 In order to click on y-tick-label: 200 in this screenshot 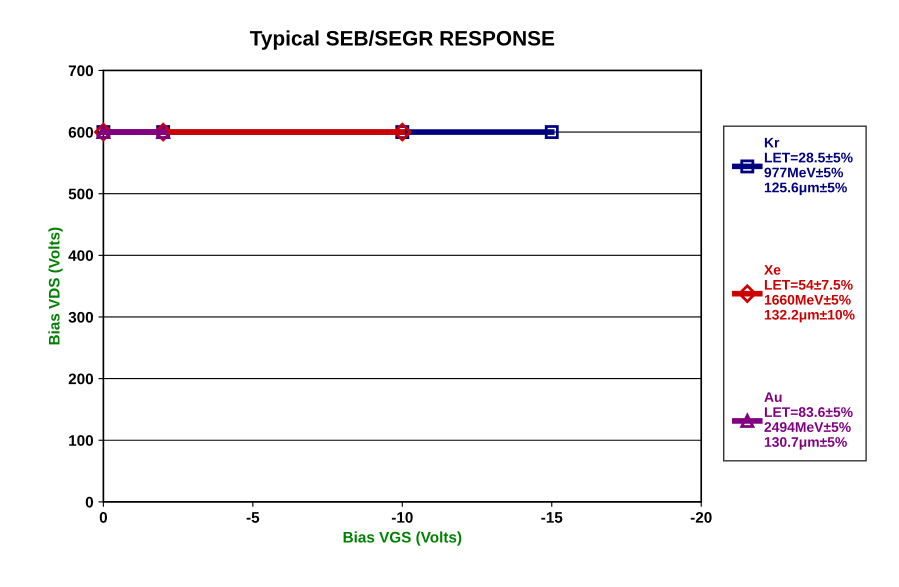, I will do `click(81, 378)`.